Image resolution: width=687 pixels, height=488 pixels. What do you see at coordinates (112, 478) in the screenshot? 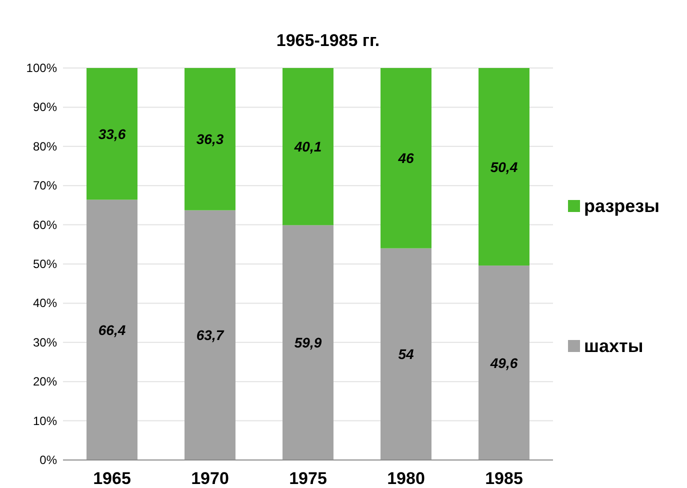
I see `x-tick-label: 1965` at bounding box center [112, 478].